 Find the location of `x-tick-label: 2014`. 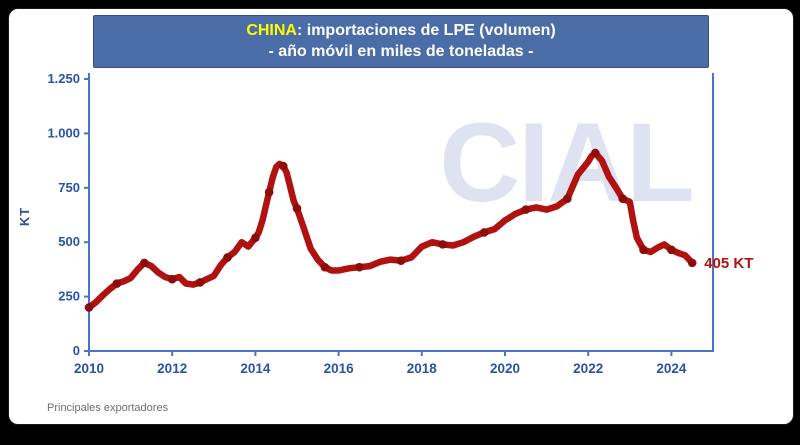

x-tick-label: 2014 is located at coordinates (255, 368).